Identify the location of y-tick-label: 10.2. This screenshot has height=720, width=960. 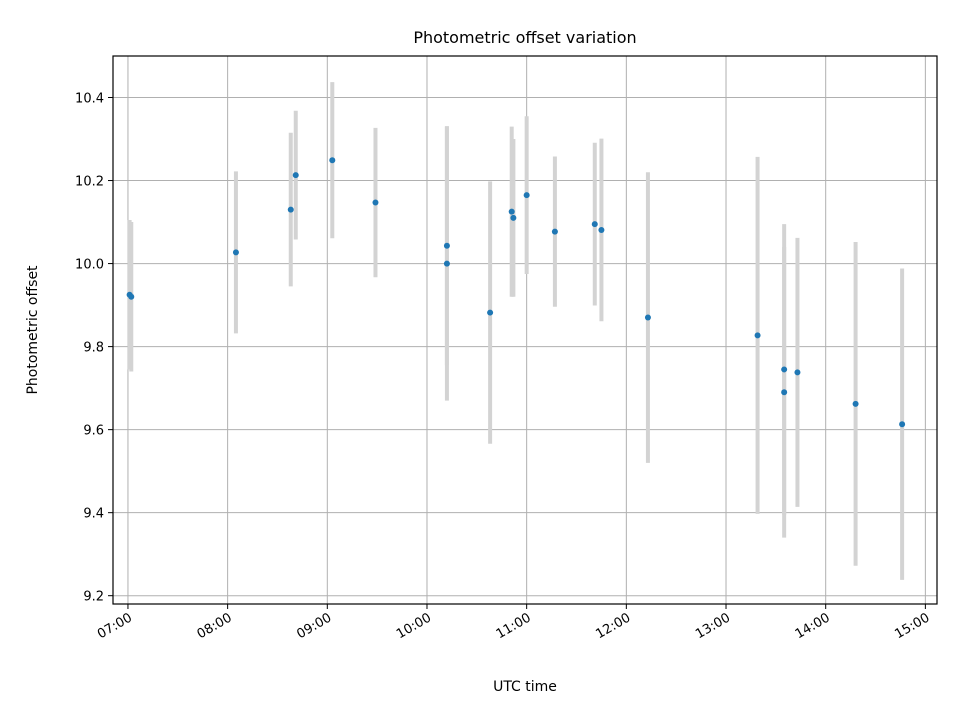
(89, 182).